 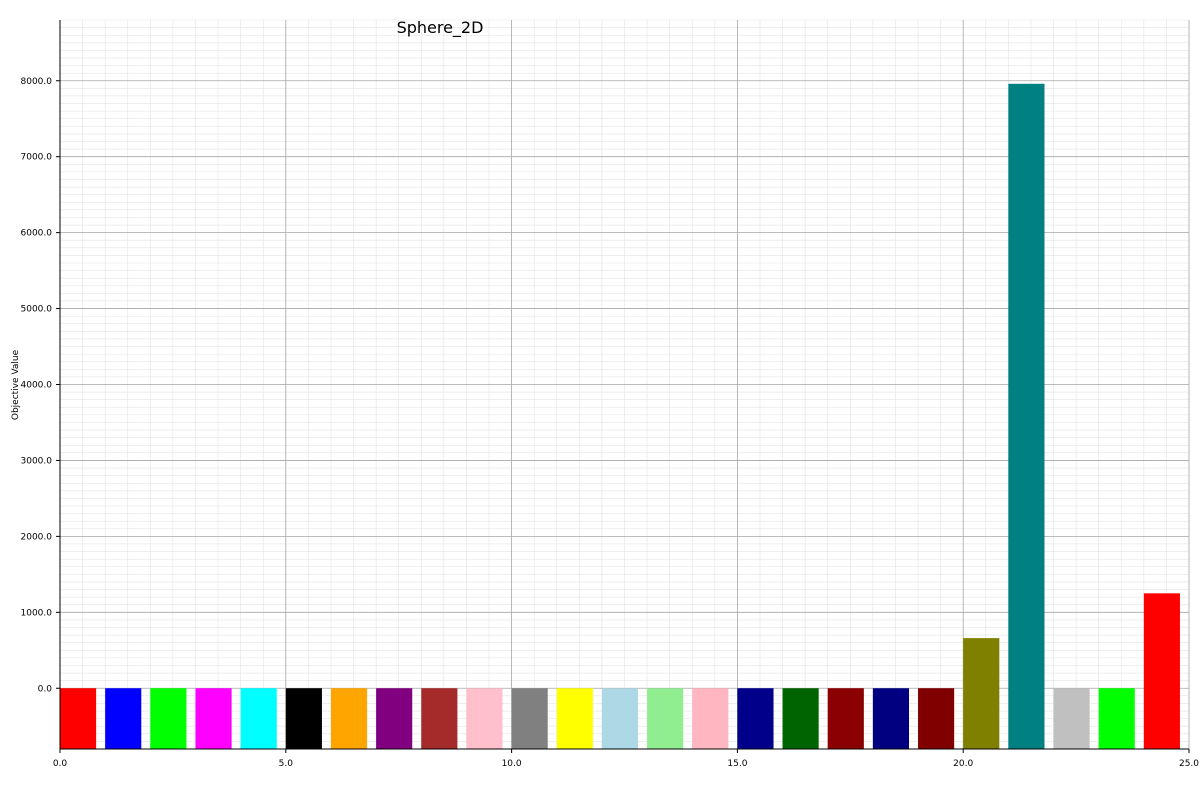 I want to click on chart-title: Sphere_2D, so click(x=440, y=28).